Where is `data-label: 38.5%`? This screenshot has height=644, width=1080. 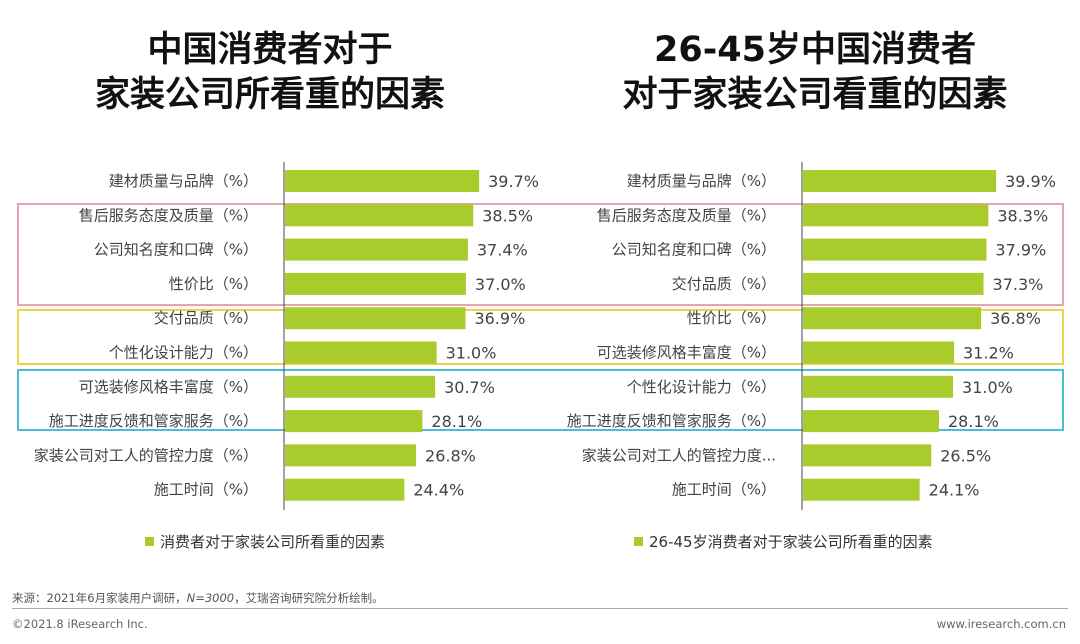
data-label: 38.5% is located at coordinates (507, 215).